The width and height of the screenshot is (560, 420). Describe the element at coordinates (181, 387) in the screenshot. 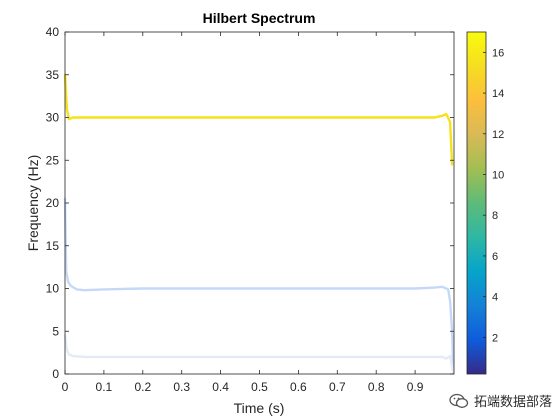

I see `x-tick-label: 0.3` at that location.